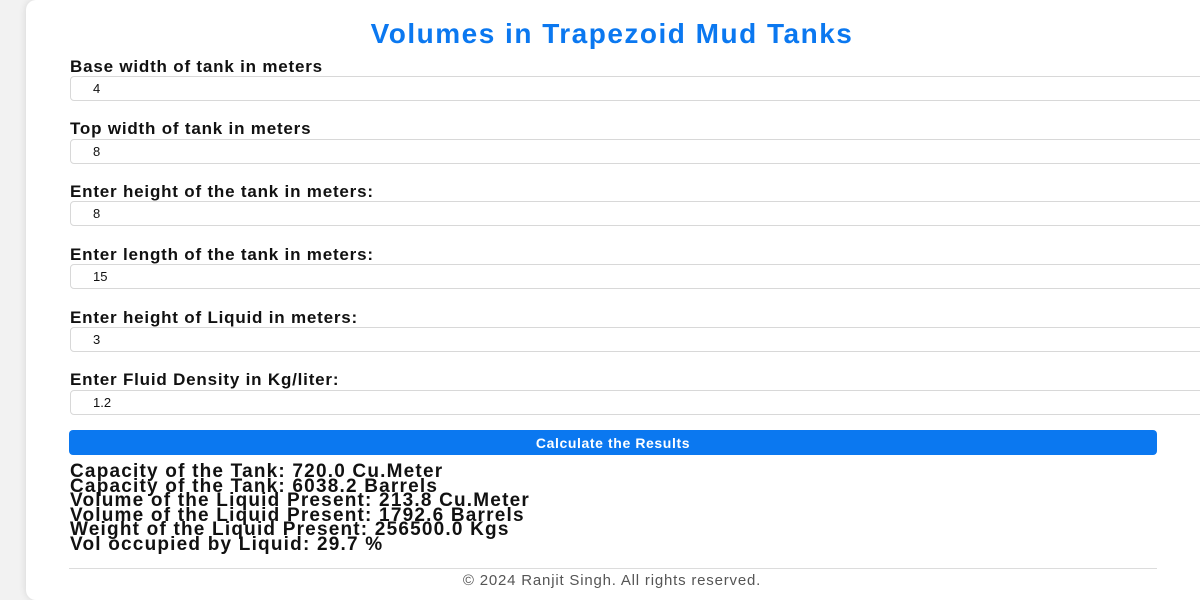 The image size is (1200, 600). Describe the element at coordinates (222, 254) in the screenshot. I see `tank-length-label: Enter length of the tank in meters:` at that location.